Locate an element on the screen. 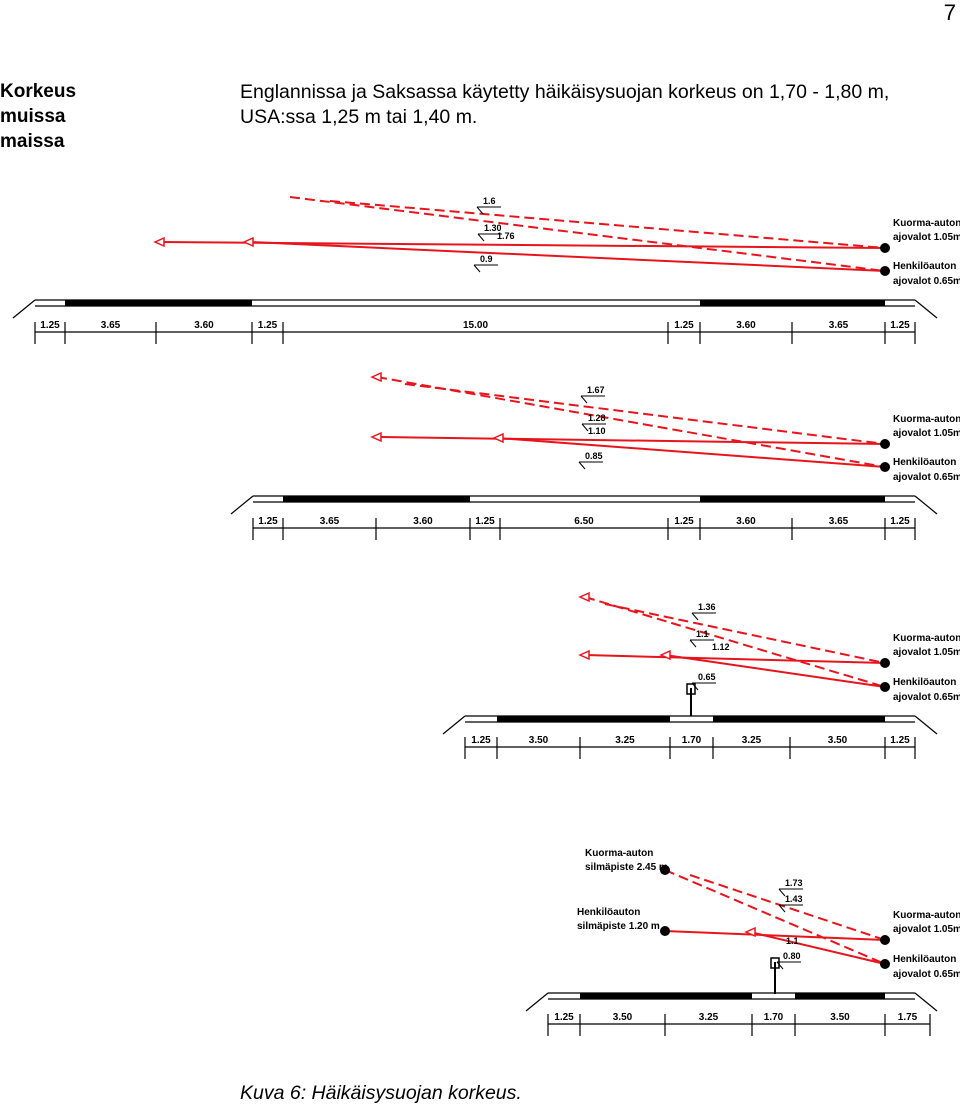 The width and height of the screenshot is (960, 1110). page-number: 7 is located at coordinates (949, 12).